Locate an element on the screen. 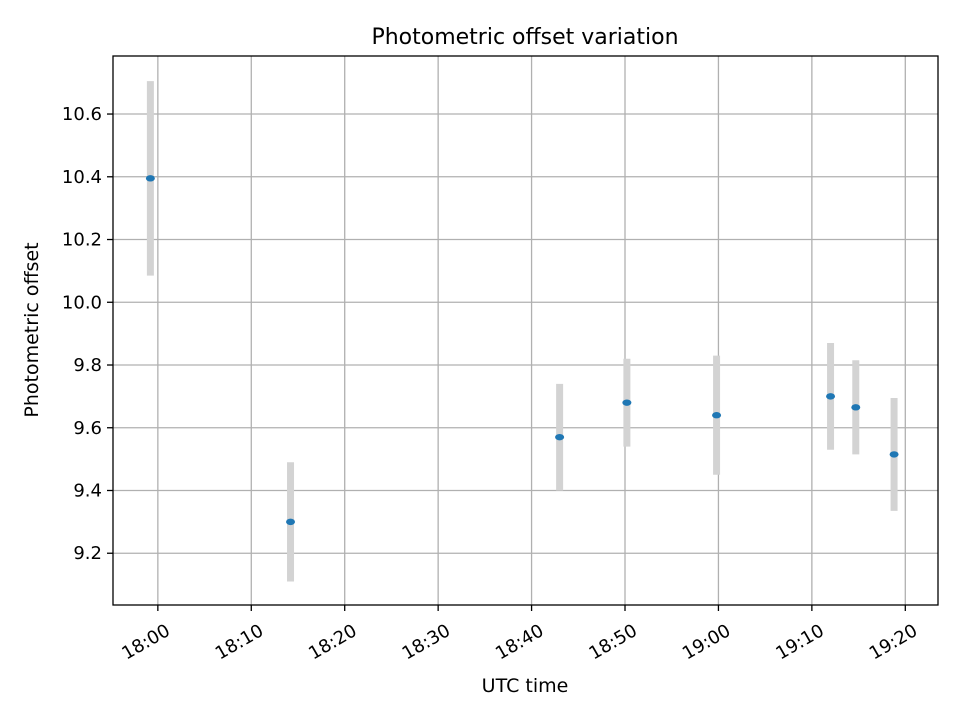 The width and height of the screenshot is (960, 720). y-tick-label: 10.6 is located at coordinates (82, 114).